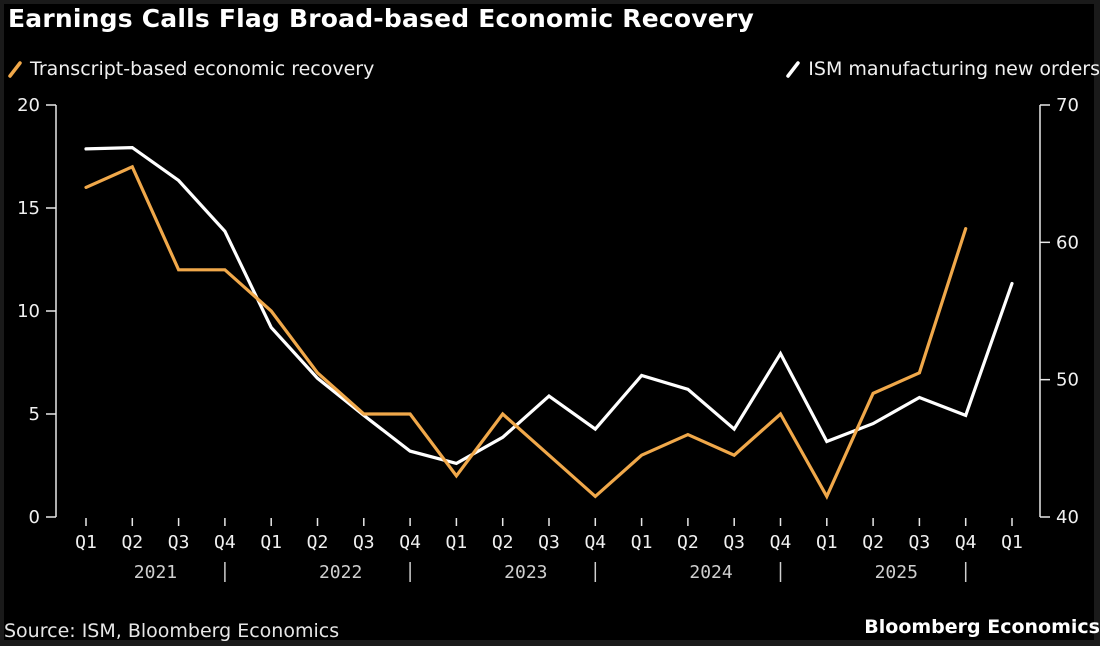 The image size is (1100, 646). I want to click on x-axis-year-label: 2025, so click(896, 572).